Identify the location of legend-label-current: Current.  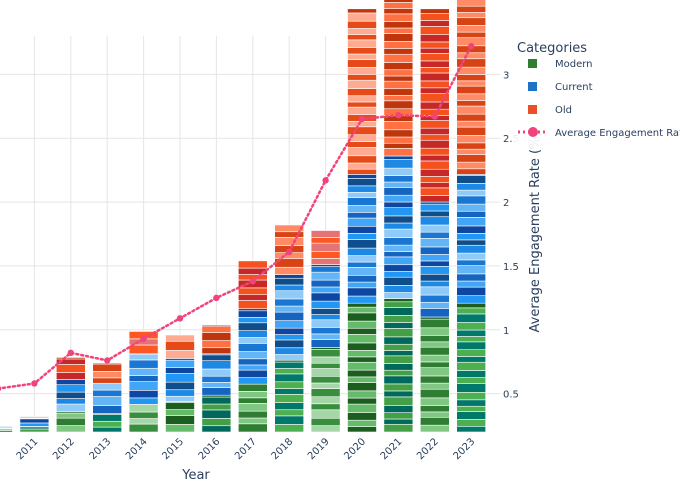
(574, 87).